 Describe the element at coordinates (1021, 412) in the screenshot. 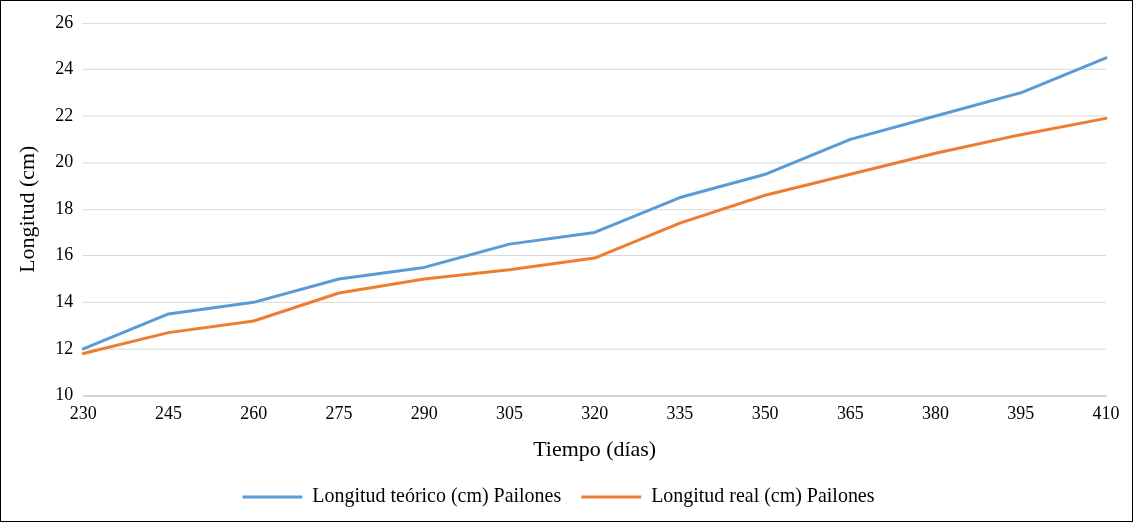

I see `x-tick-label: 395` at that location.